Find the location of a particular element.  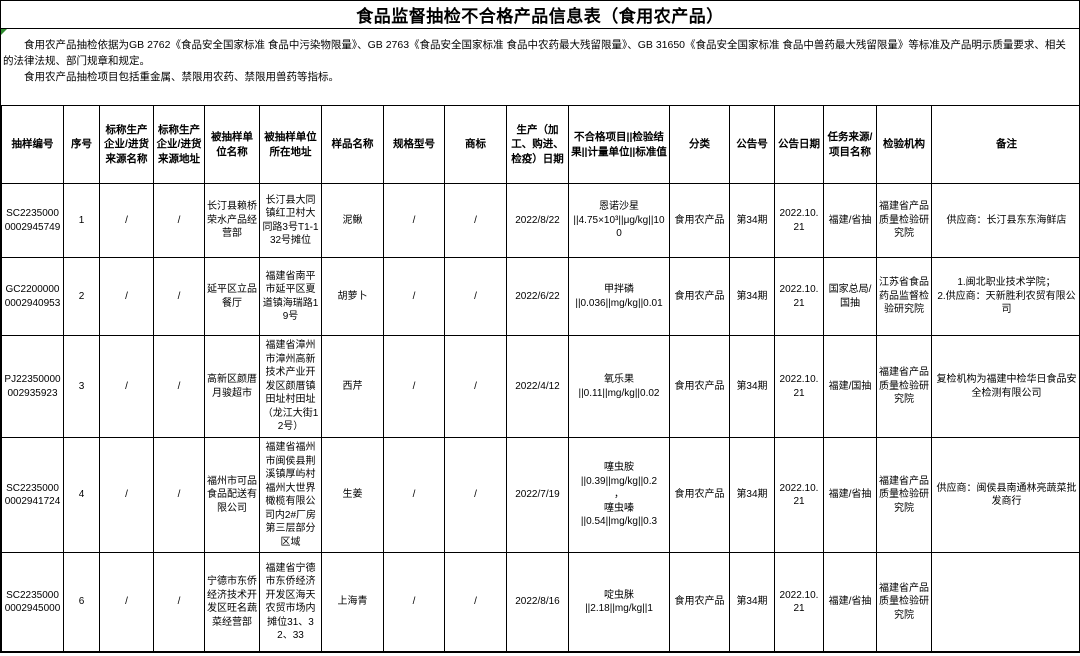

table-cell: 2022/7/19 is located at coordinates (537, 495).